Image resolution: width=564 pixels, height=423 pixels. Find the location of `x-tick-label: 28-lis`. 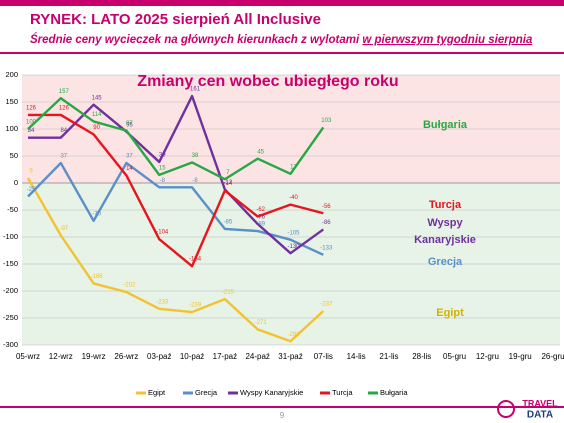

x-tick-label: 28-lis is located at coordinates (421, 356).